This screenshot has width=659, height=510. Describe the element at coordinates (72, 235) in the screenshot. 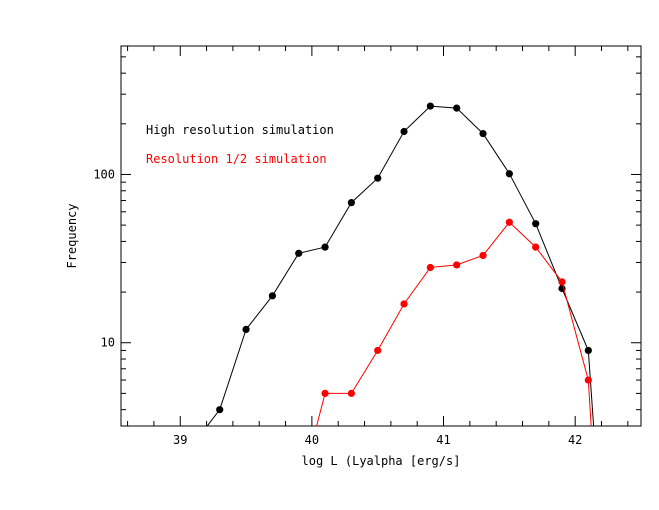

I see `y-axis-label: Frequency` at that location.